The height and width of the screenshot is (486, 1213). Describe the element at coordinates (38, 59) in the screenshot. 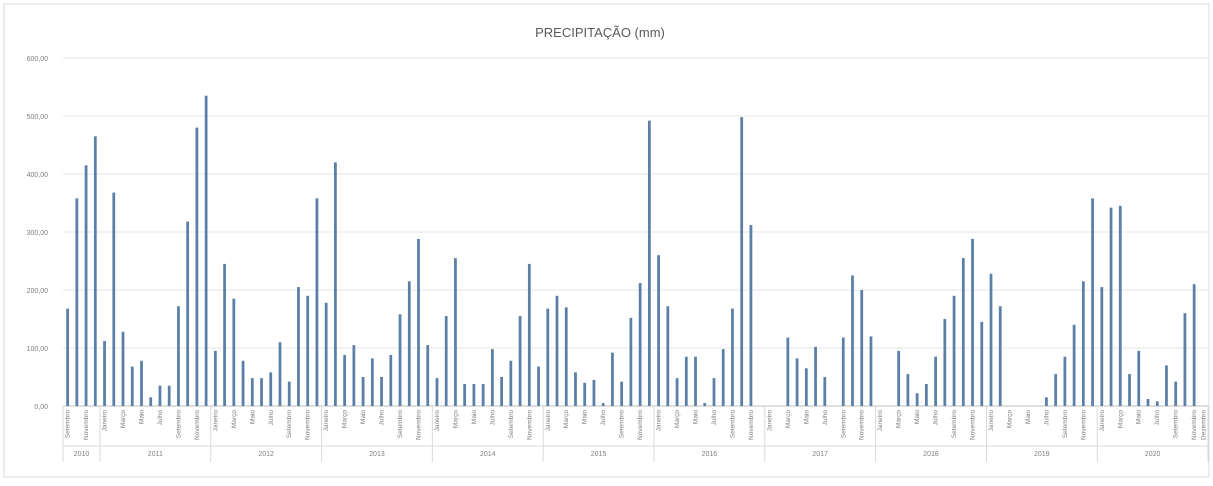

I see `y-tick-label: 600,00` at that location.